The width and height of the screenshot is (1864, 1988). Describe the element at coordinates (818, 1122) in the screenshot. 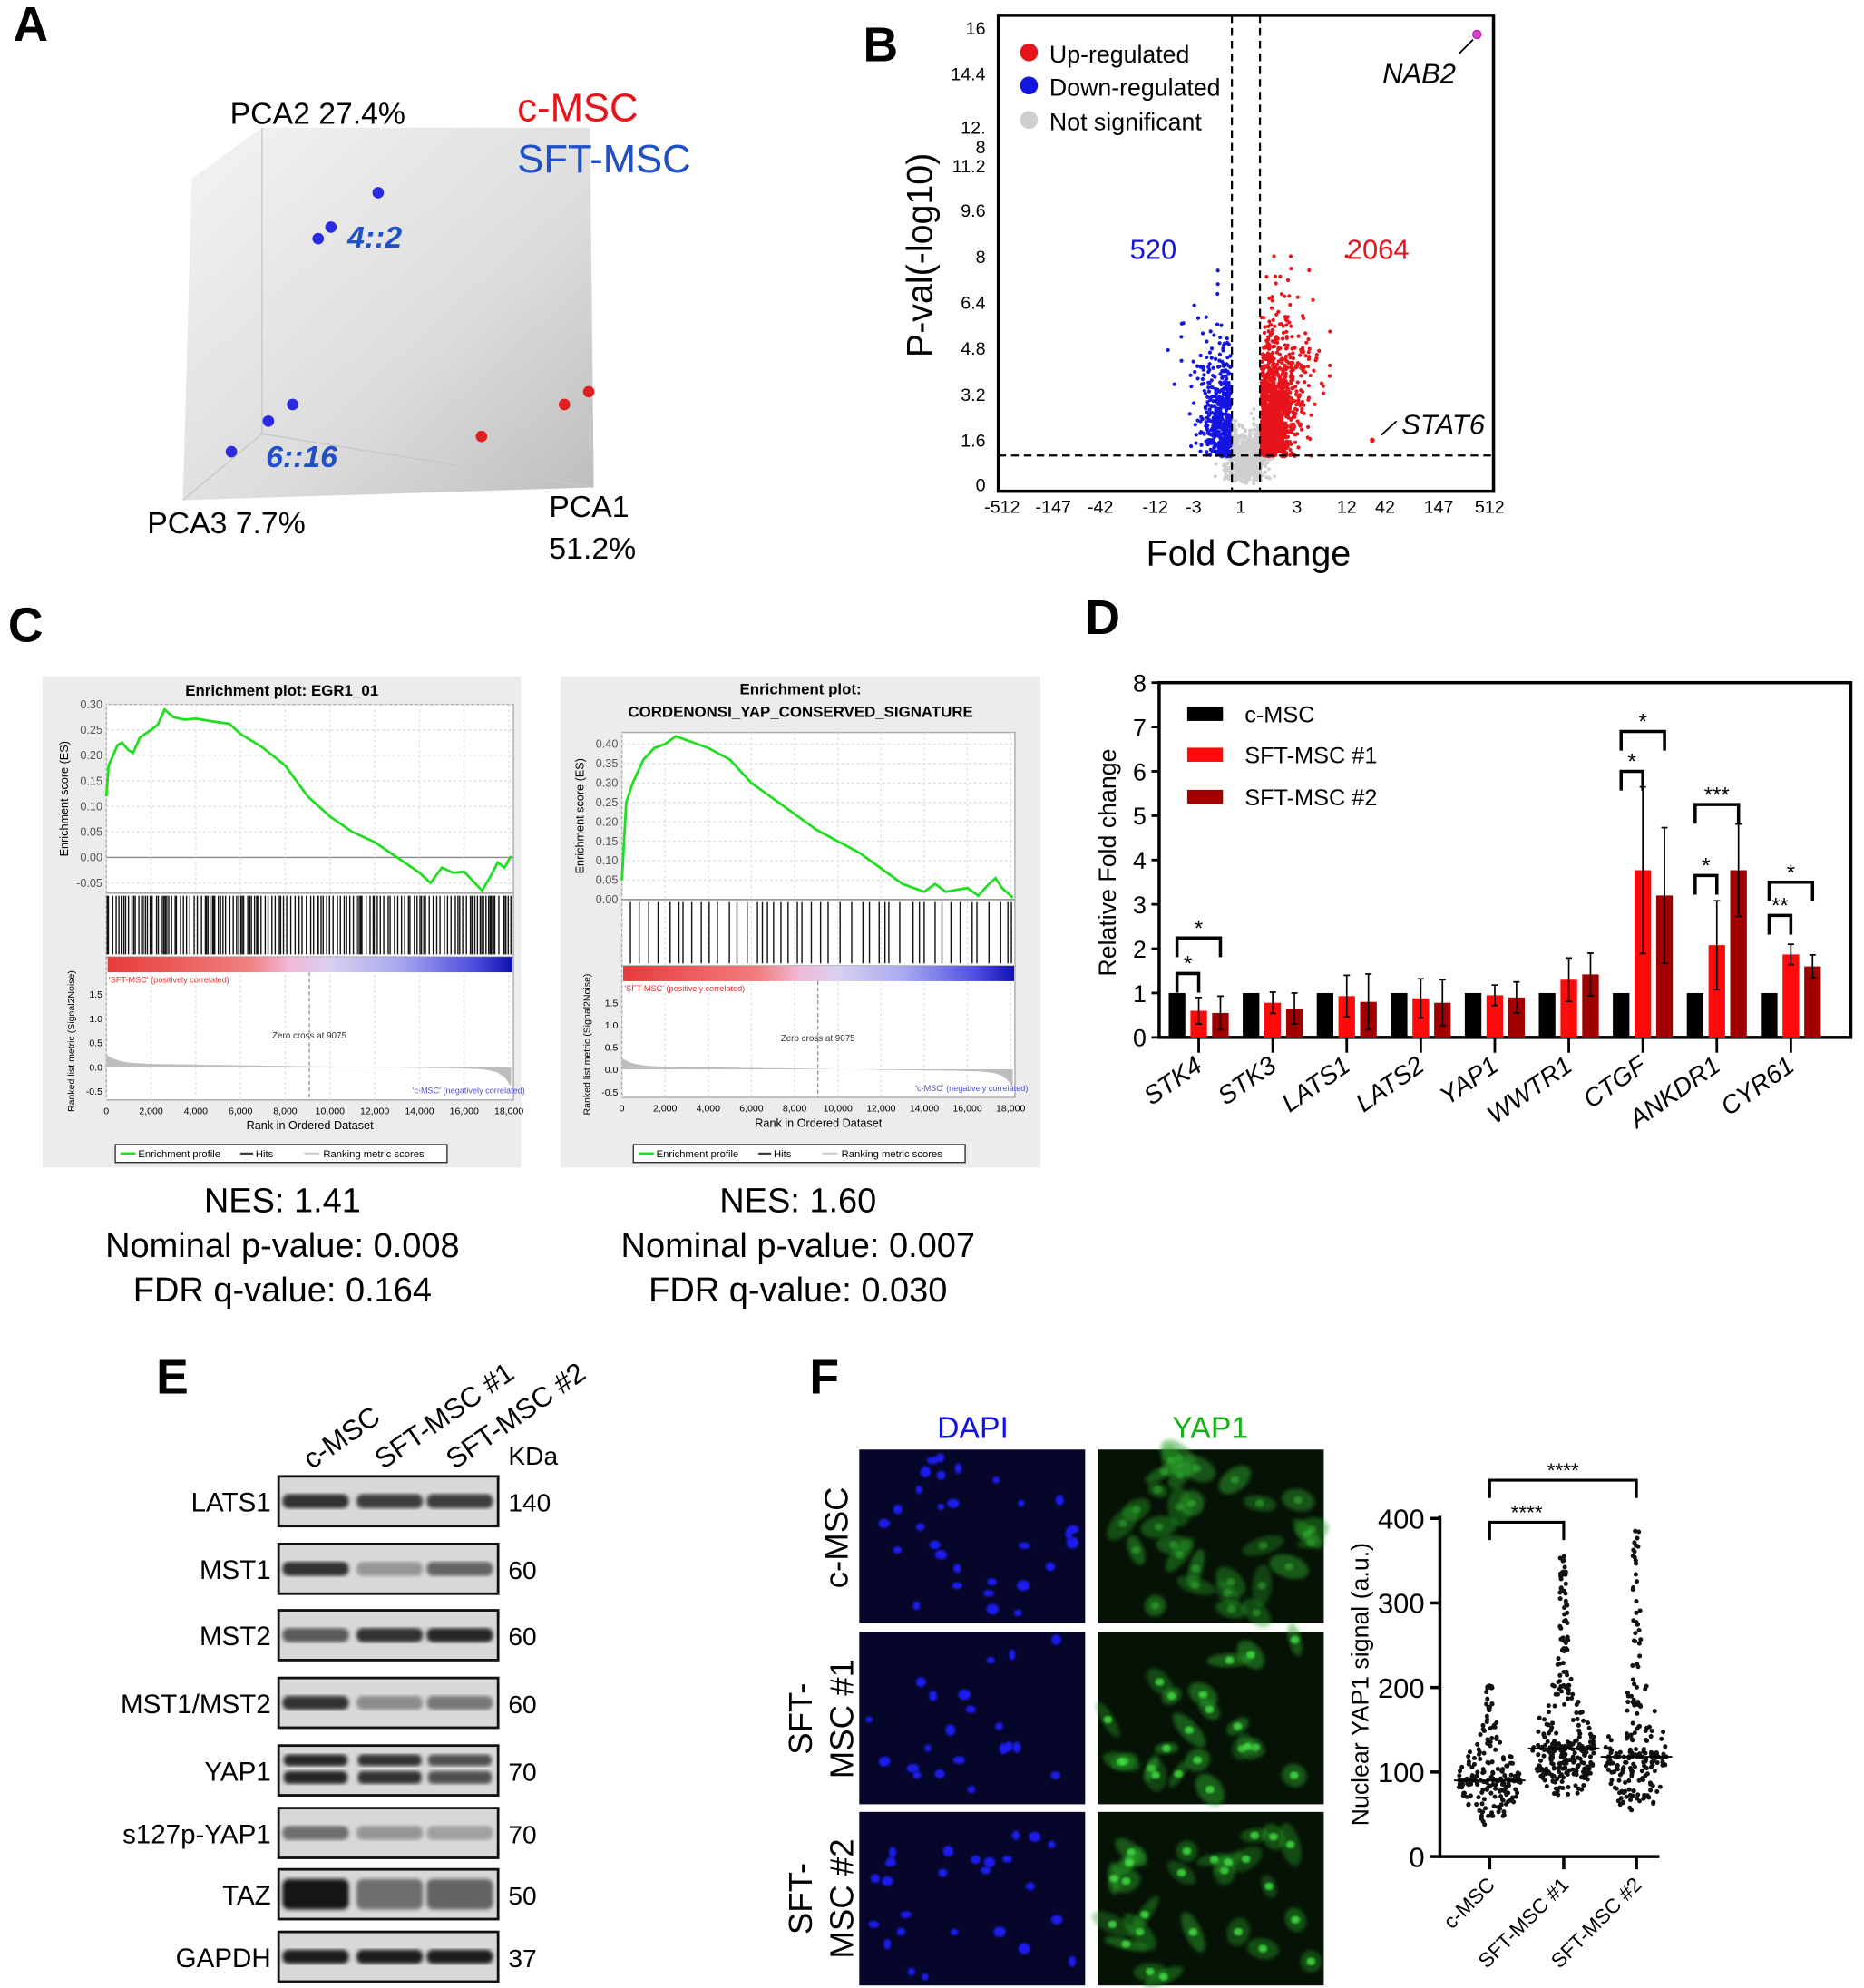

I see `rank-axis-label: Rank in Ordered Dataset` at that location.